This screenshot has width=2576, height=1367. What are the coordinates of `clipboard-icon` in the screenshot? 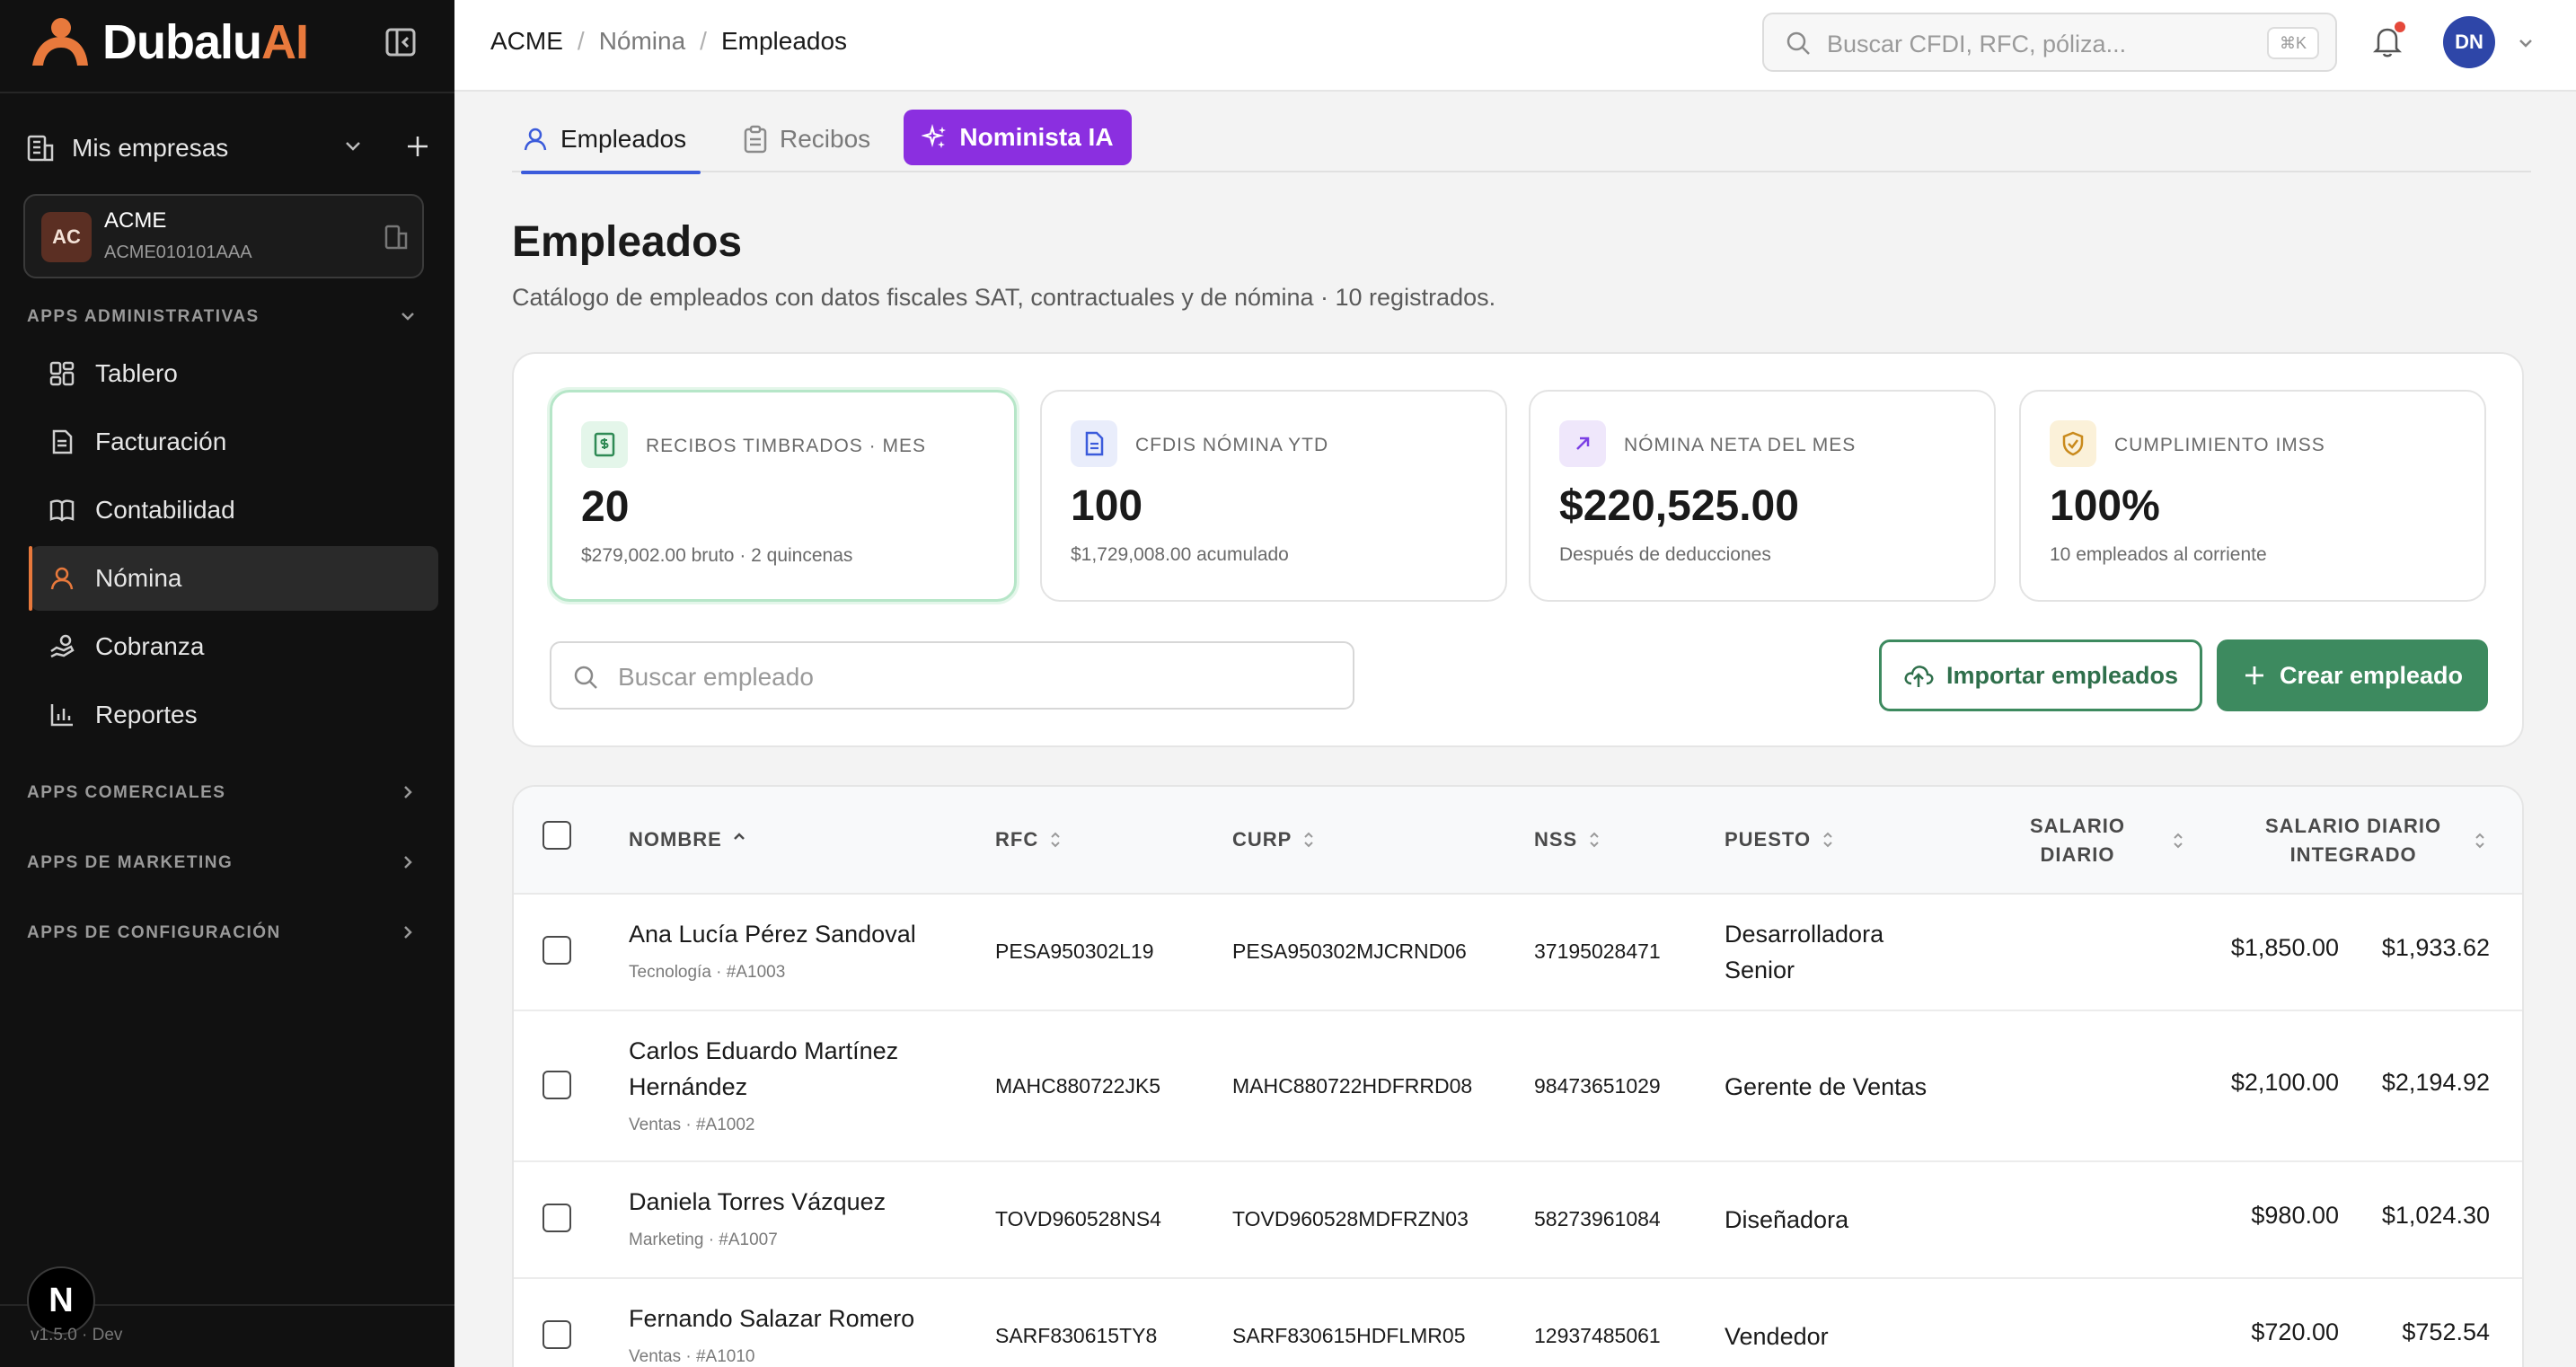 It's located at (755, 139).